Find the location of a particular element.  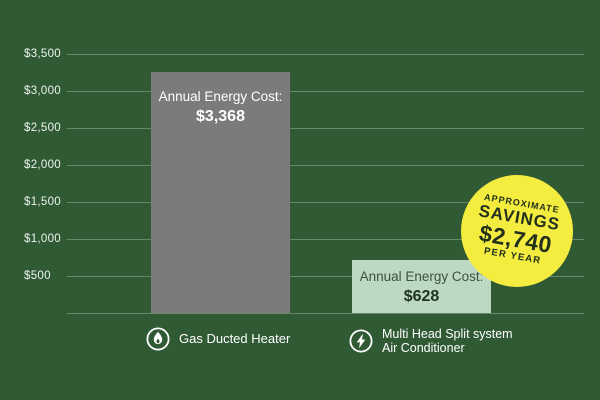

bar-value: $628 is located at coordinates (421, 296).